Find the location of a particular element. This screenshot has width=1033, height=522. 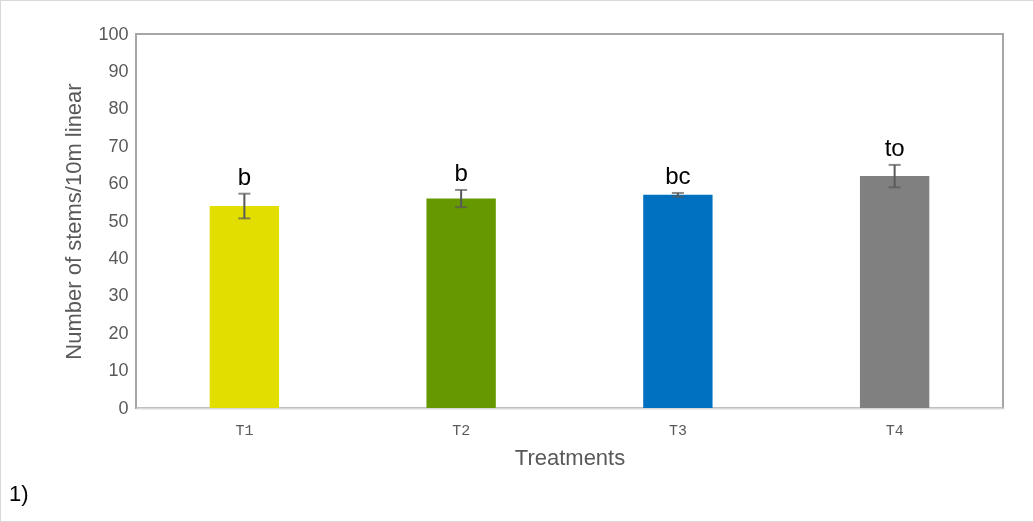

y-tick-label: 40 is located at coordinates (118, 257).